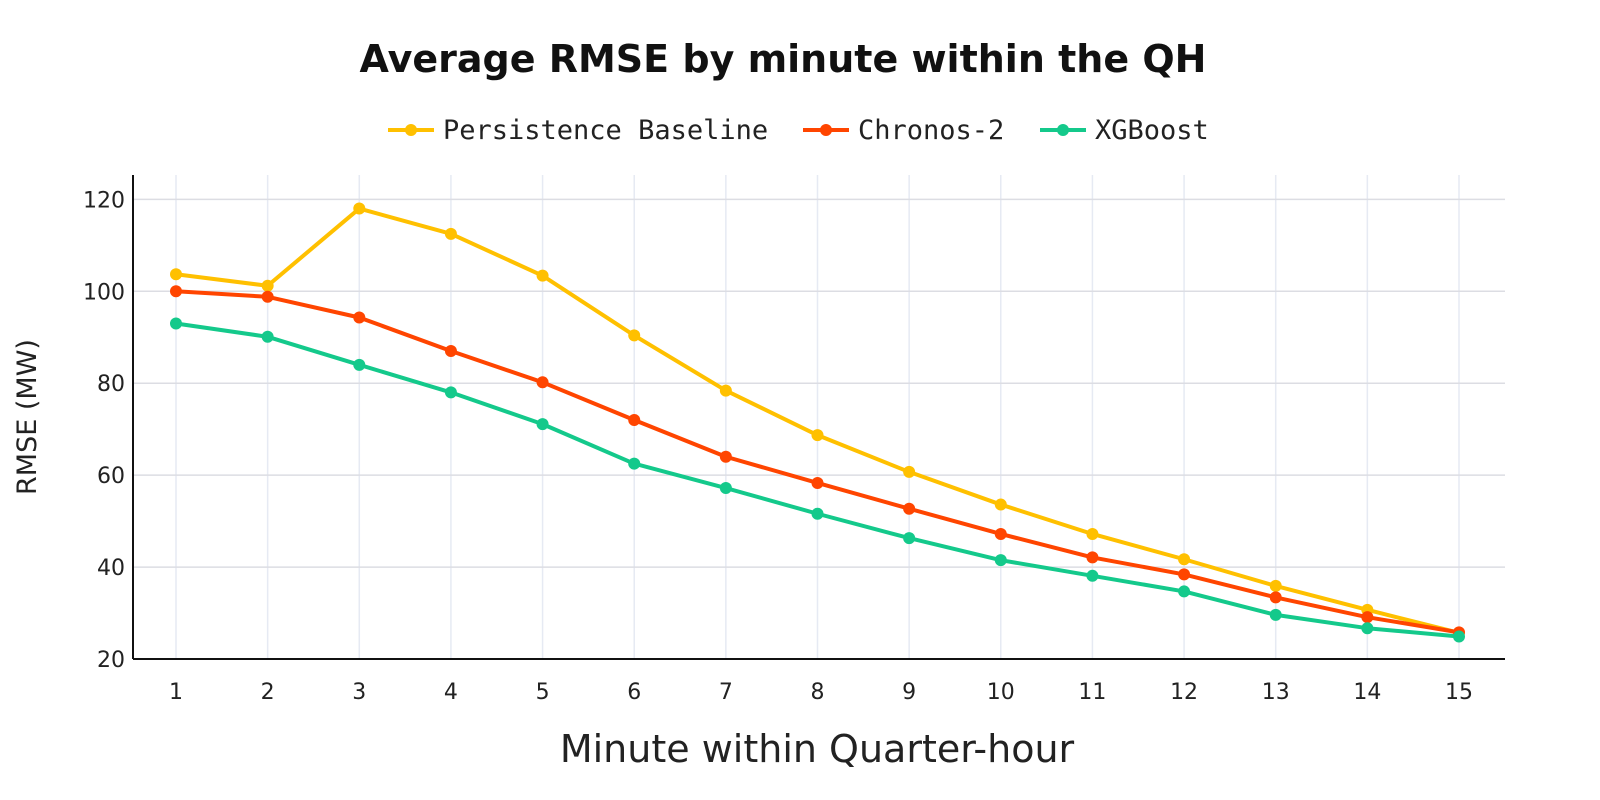 The width and height of the screenshot is (1600, 800). What do you see at coordinates (111, 568) in the screenshot?
I see `y-tick-label: 40` at bounding box center [111, 568].